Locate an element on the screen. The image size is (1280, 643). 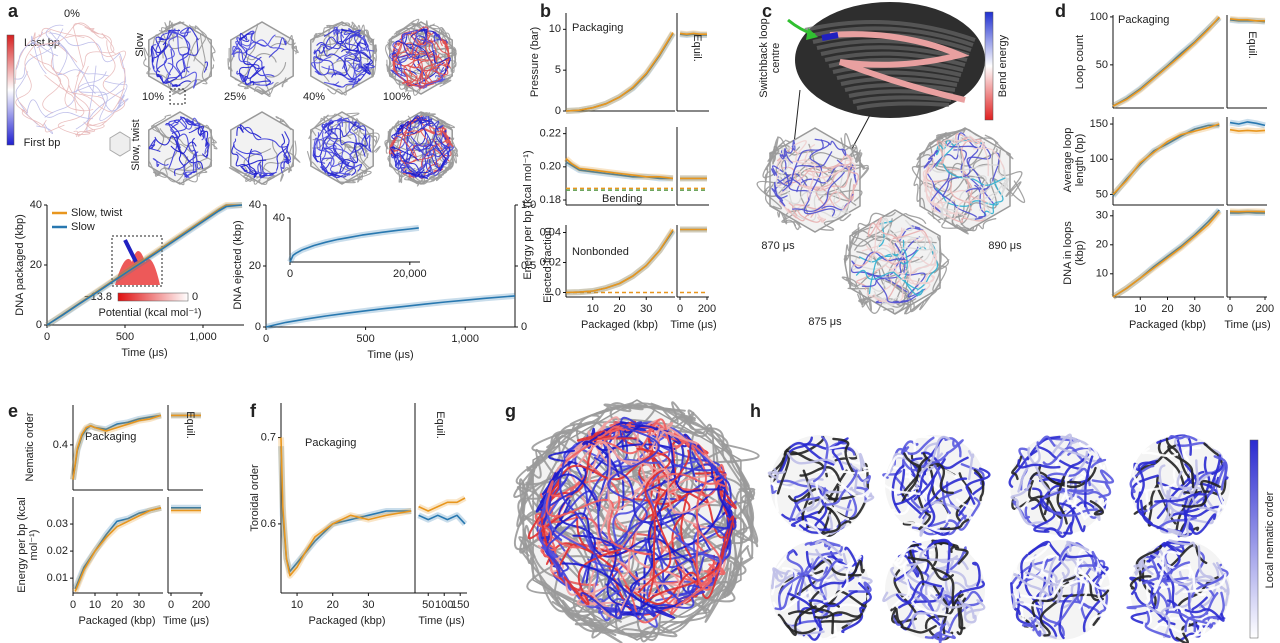
panel-letter: b is located at coordinates (545, 11).